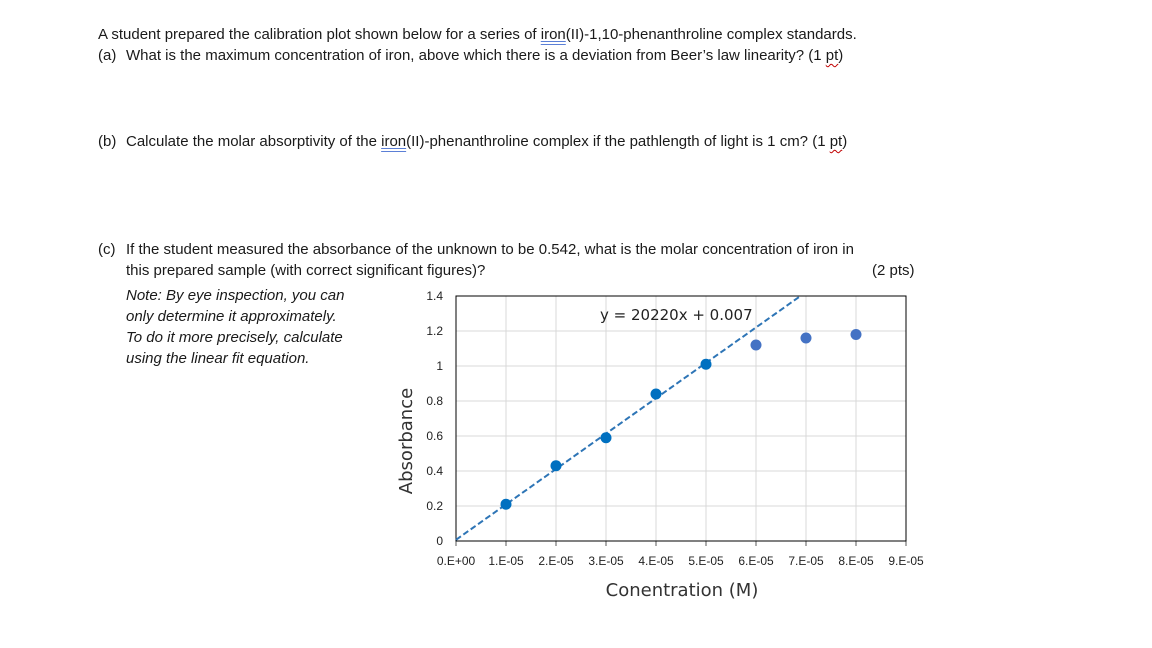 The height and width of the screenshot is (648, 1152). Describe the element at coordinates (254, 141) in the screenshot. I see `question-b-pre: Calculate the molar absorptivity of the` at that location.